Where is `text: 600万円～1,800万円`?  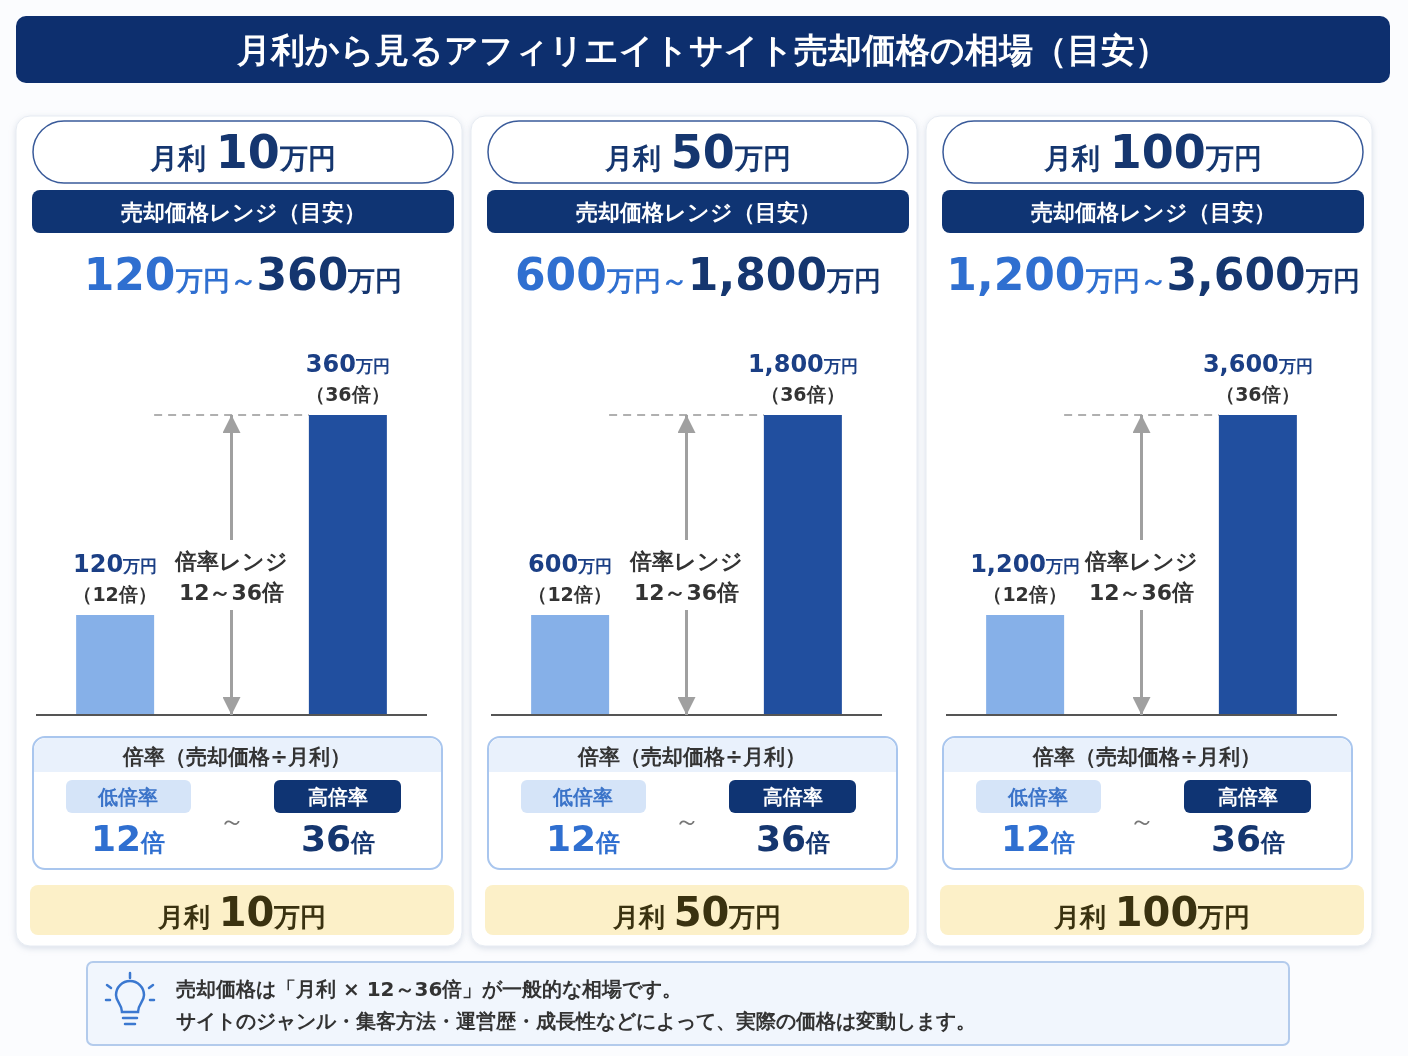 text: 600万円～1,800万円 is located at coordinates (698, 274).